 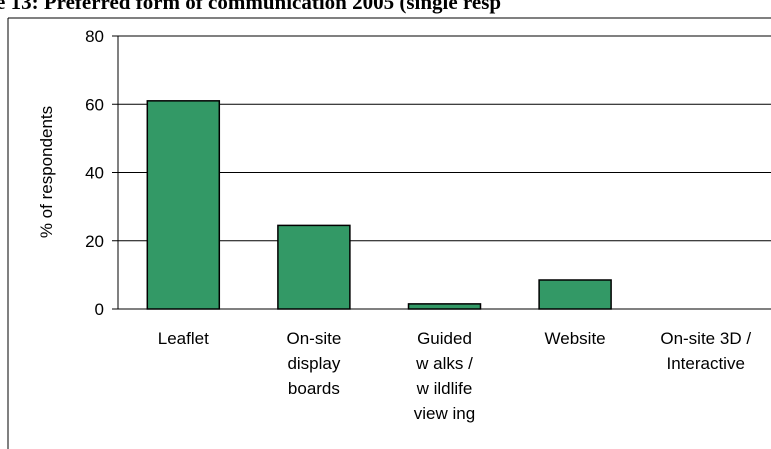 I want to click on y-axis-label: % of respondents, so click(x=46, y=172).